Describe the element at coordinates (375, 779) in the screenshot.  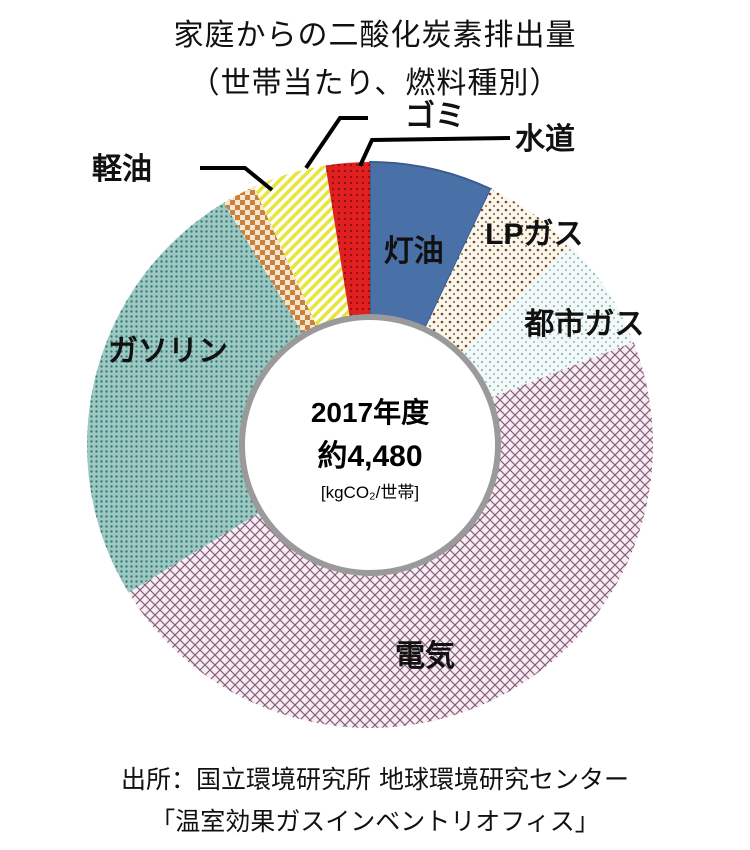
I see `source-line-1: 出所：国立環境研究所 地球環境研究センター` at that location.